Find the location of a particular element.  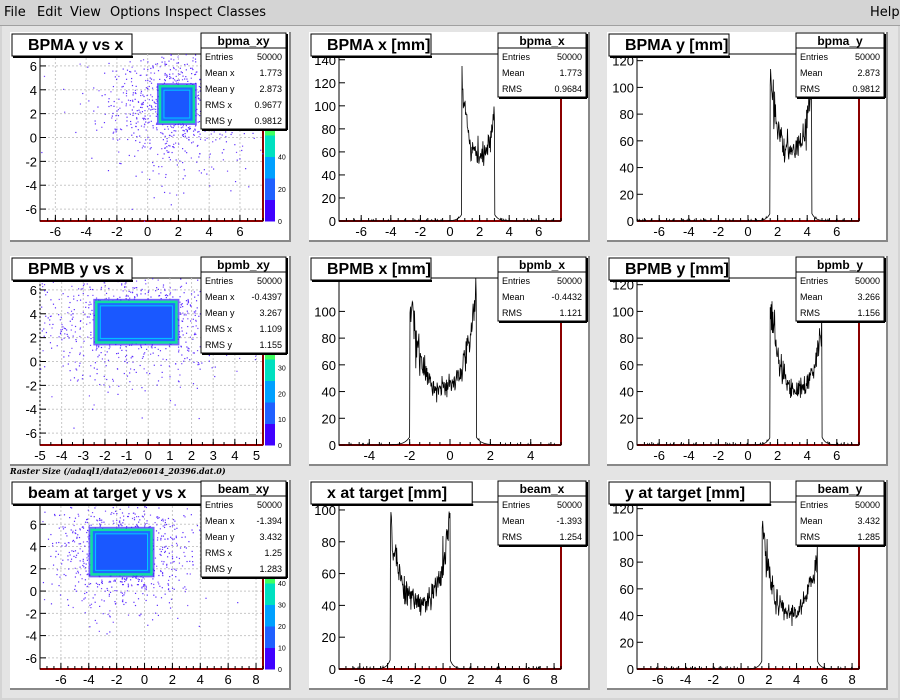

stats-value: 3.432 is located at coordinates (270, 537).